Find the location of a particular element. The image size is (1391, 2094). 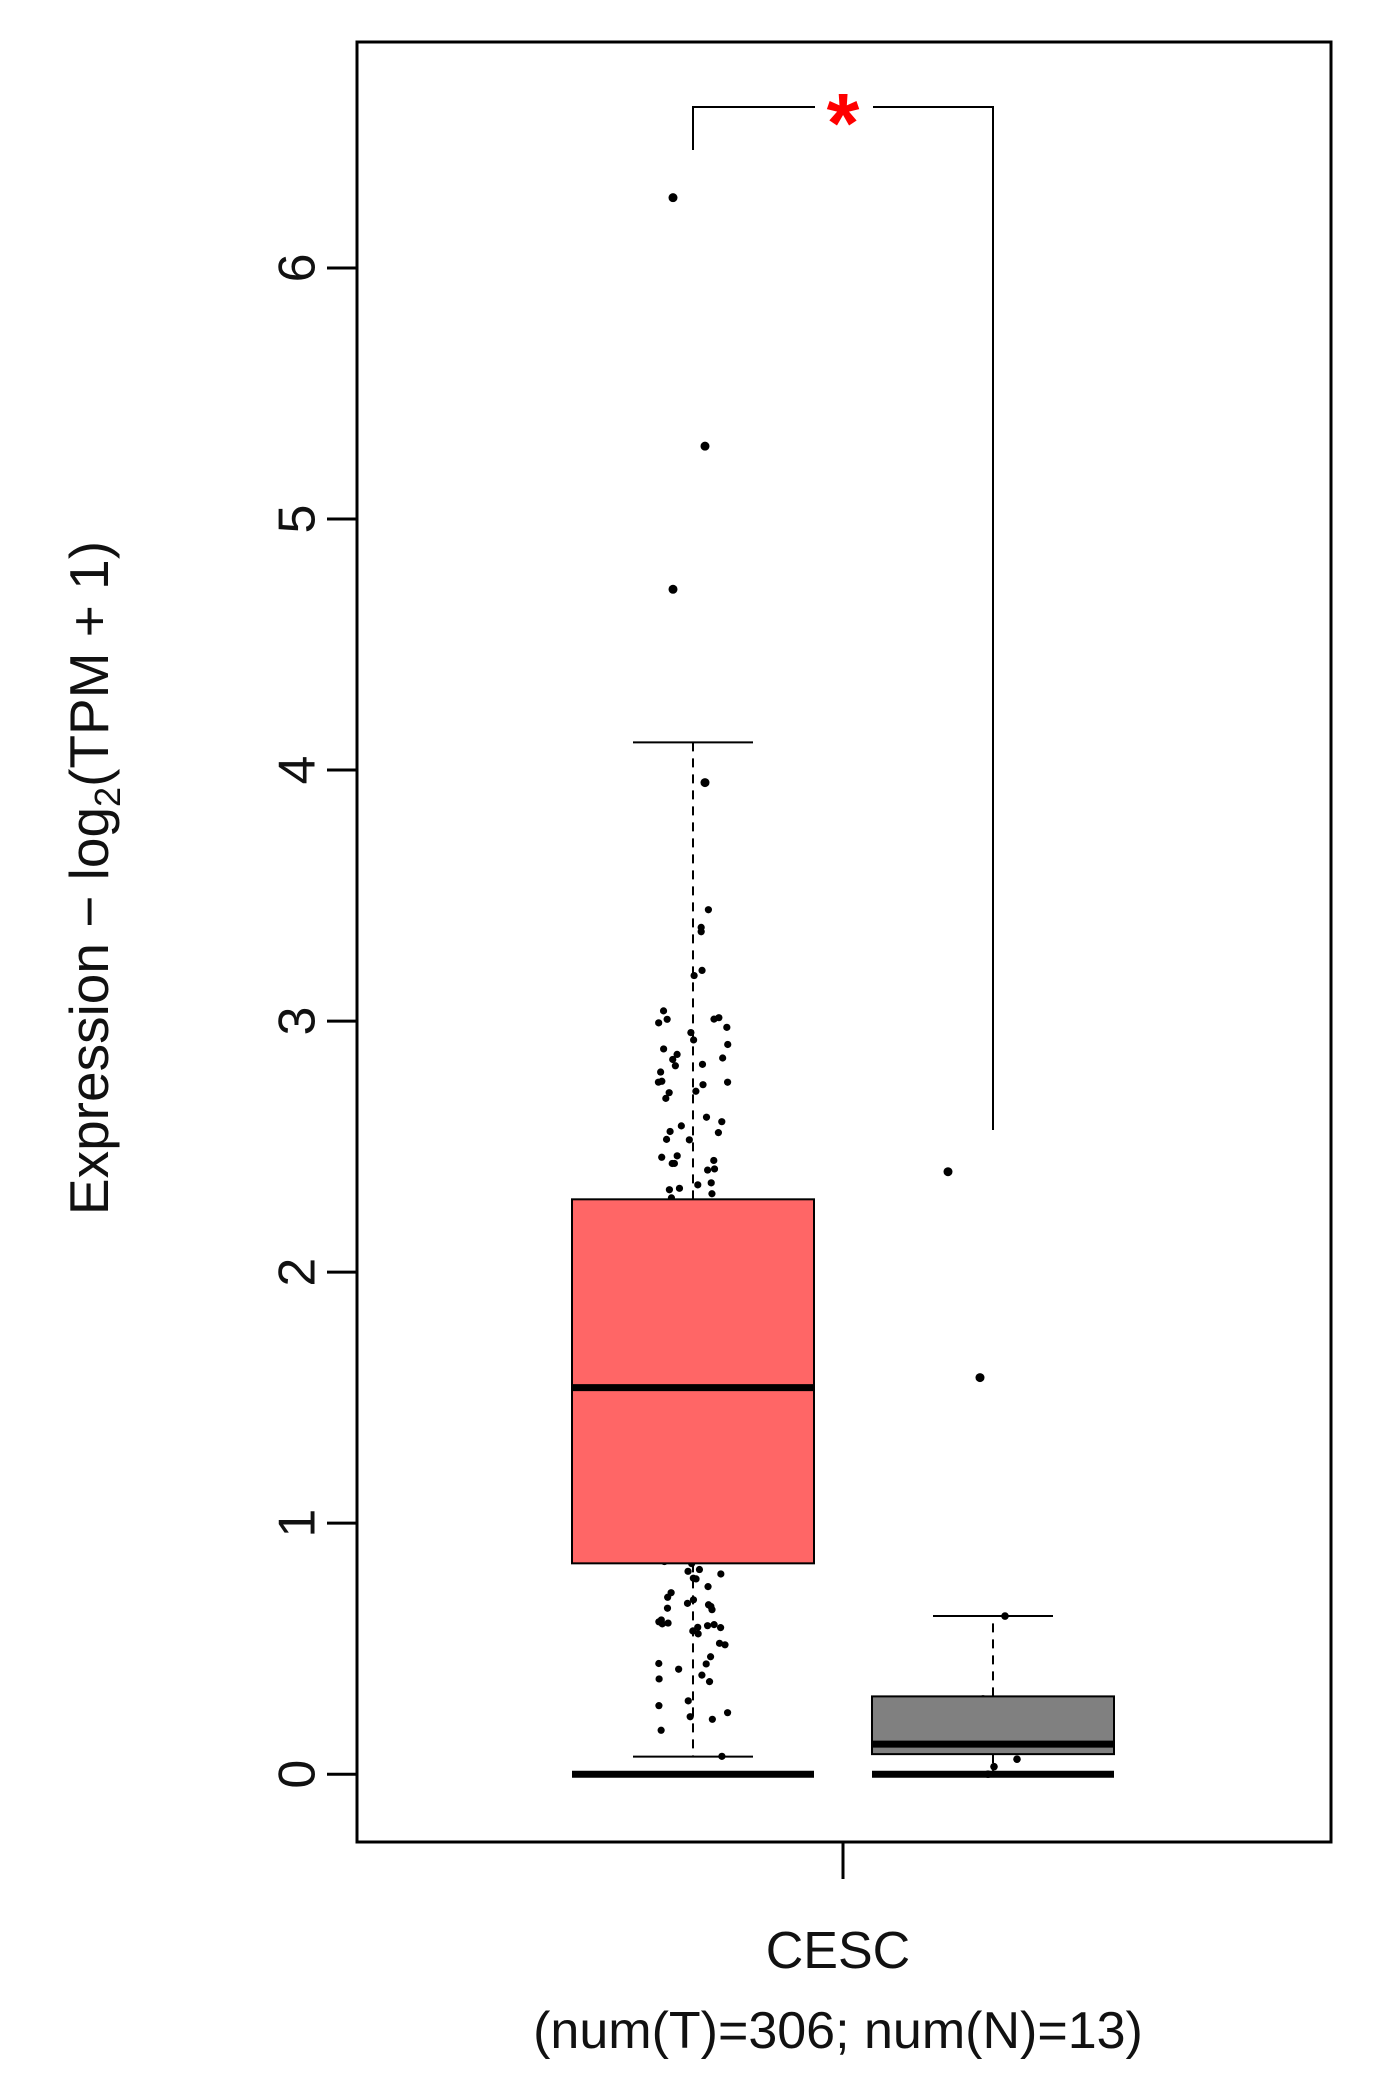

significance-bracket-right is located at coordinates (933, 618).